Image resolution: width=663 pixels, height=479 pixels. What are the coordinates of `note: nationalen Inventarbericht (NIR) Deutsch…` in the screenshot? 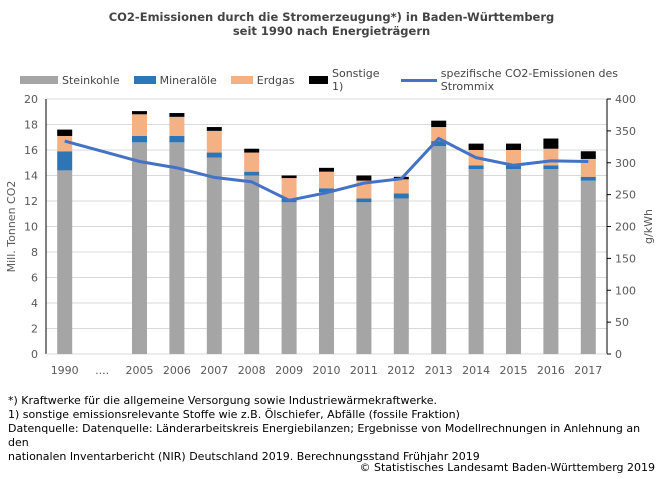 It's located at (244, 456).